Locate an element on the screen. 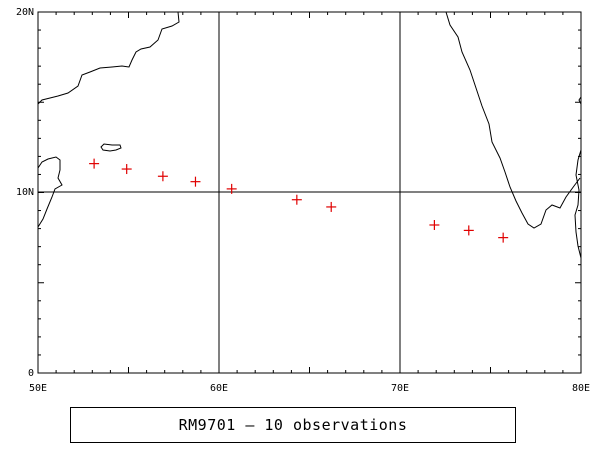 The height and width of the screenshot is (454, 599). coastline-horn is located at coordinates (50, 192).